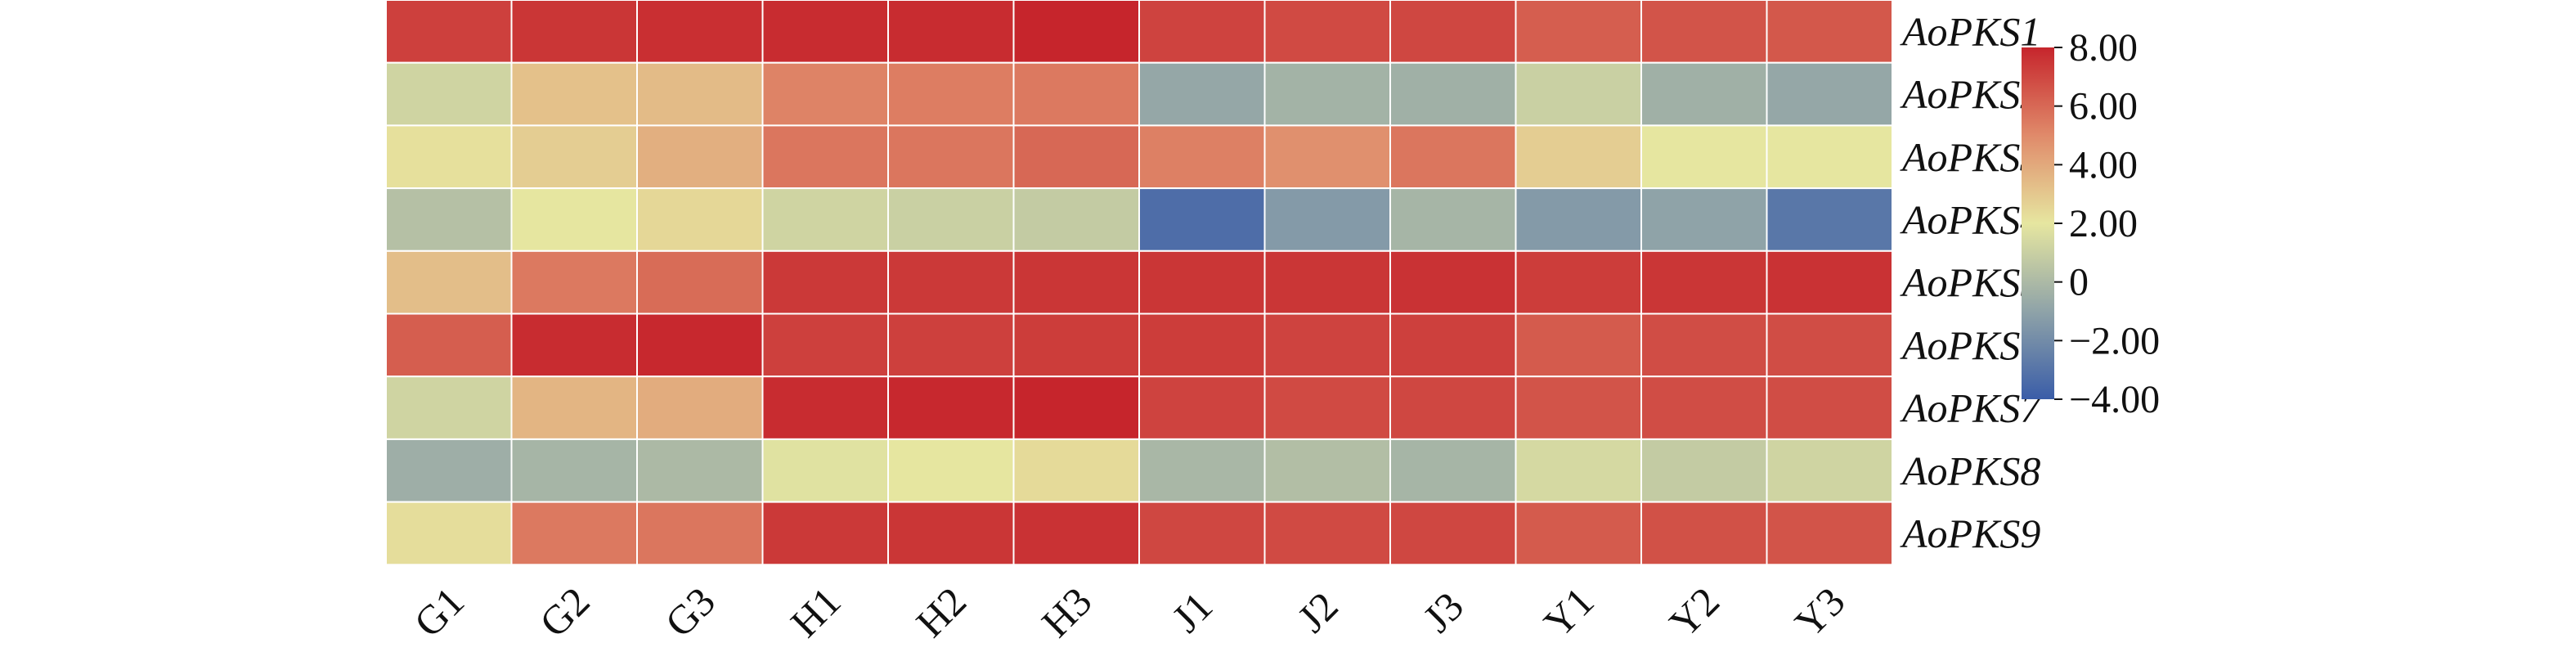 This screenshot has width=2576, height=670. Describe the element at coordinates (1970, 533) in the screenshot. I see `row-label: AoPKS9` at that location.